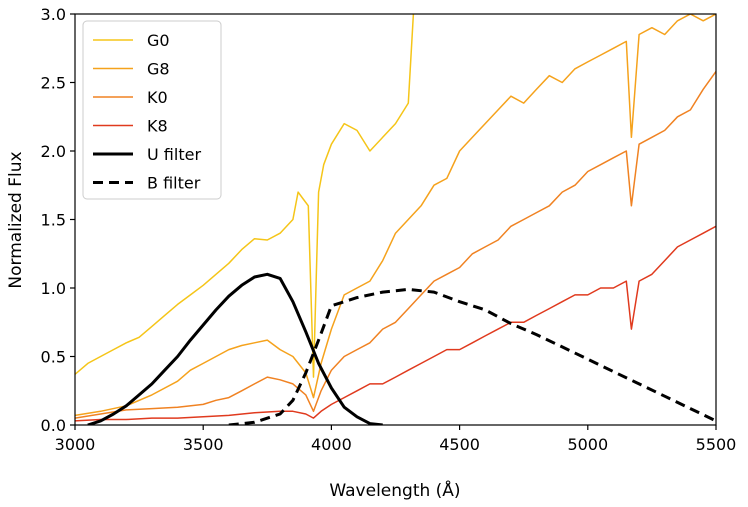  I want to click on x-tick-label: 4500, so click(459, 444).